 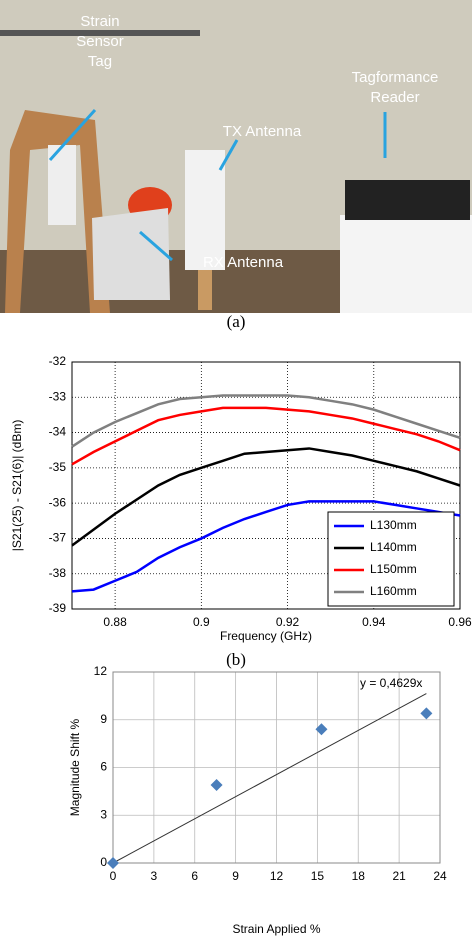 What do you see at coordinates (58, 538) in the screenshot?
I see `y-tick-label: -37` at bounding box center [58, 538].